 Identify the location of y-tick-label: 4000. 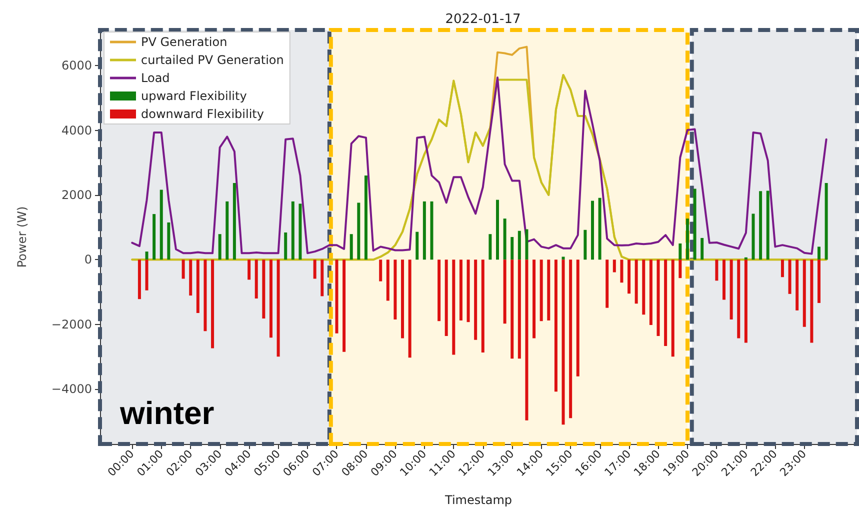
(76, 130).